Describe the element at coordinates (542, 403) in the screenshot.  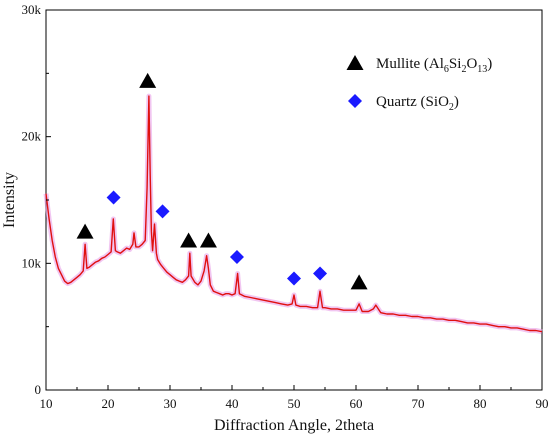
I see `x-tick-label: 90` at that location.